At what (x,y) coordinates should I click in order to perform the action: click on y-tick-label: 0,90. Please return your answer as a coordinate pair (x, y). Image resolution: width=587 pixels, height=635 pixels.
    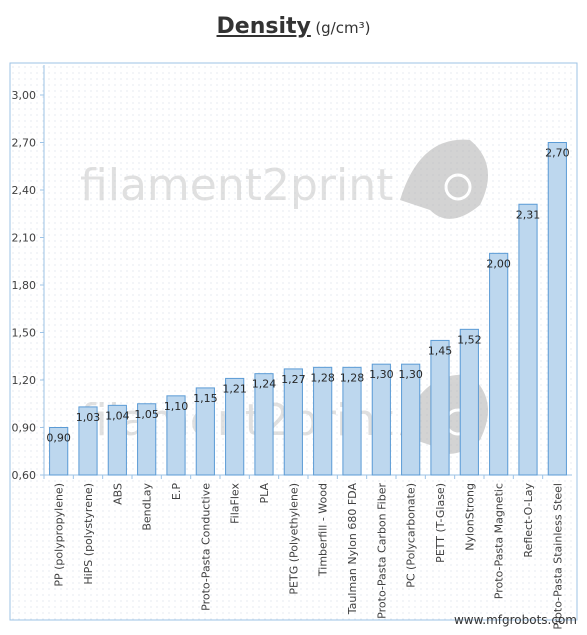
    Looking at the image, I should click on (24, 428).